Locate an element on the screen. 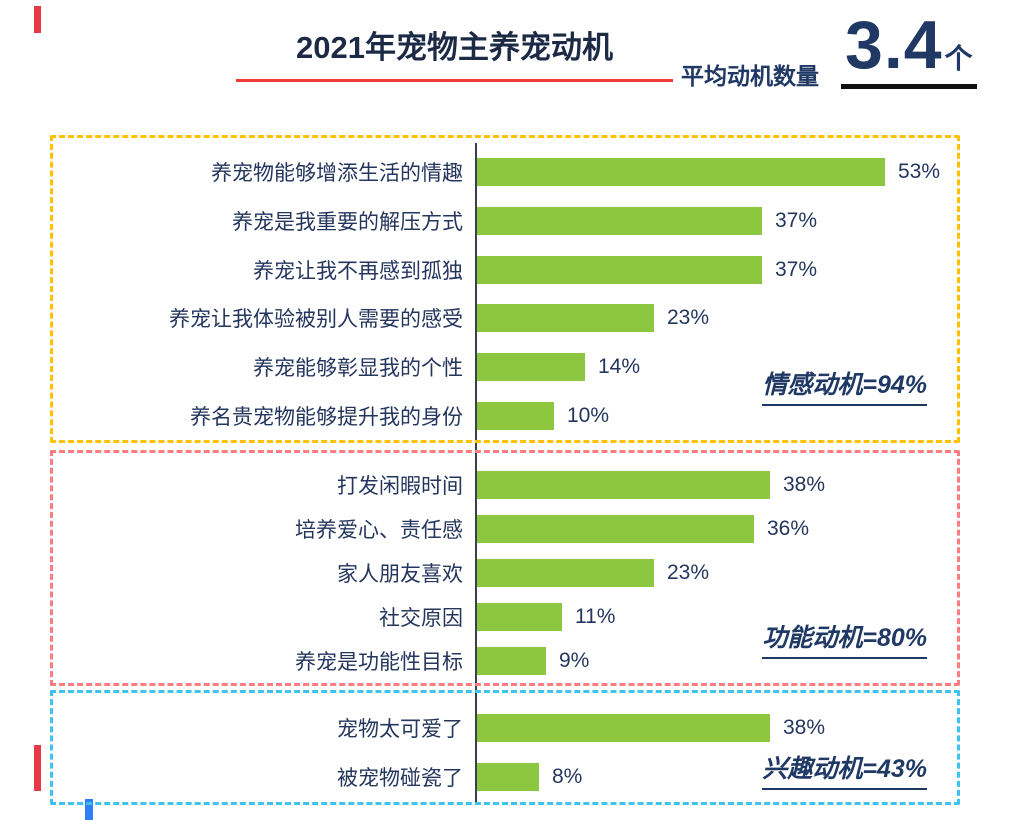 This screenshot has width=1030, height=820. chart-row: 家人朋友喜欢 23% is located at coordinates (505, 573).